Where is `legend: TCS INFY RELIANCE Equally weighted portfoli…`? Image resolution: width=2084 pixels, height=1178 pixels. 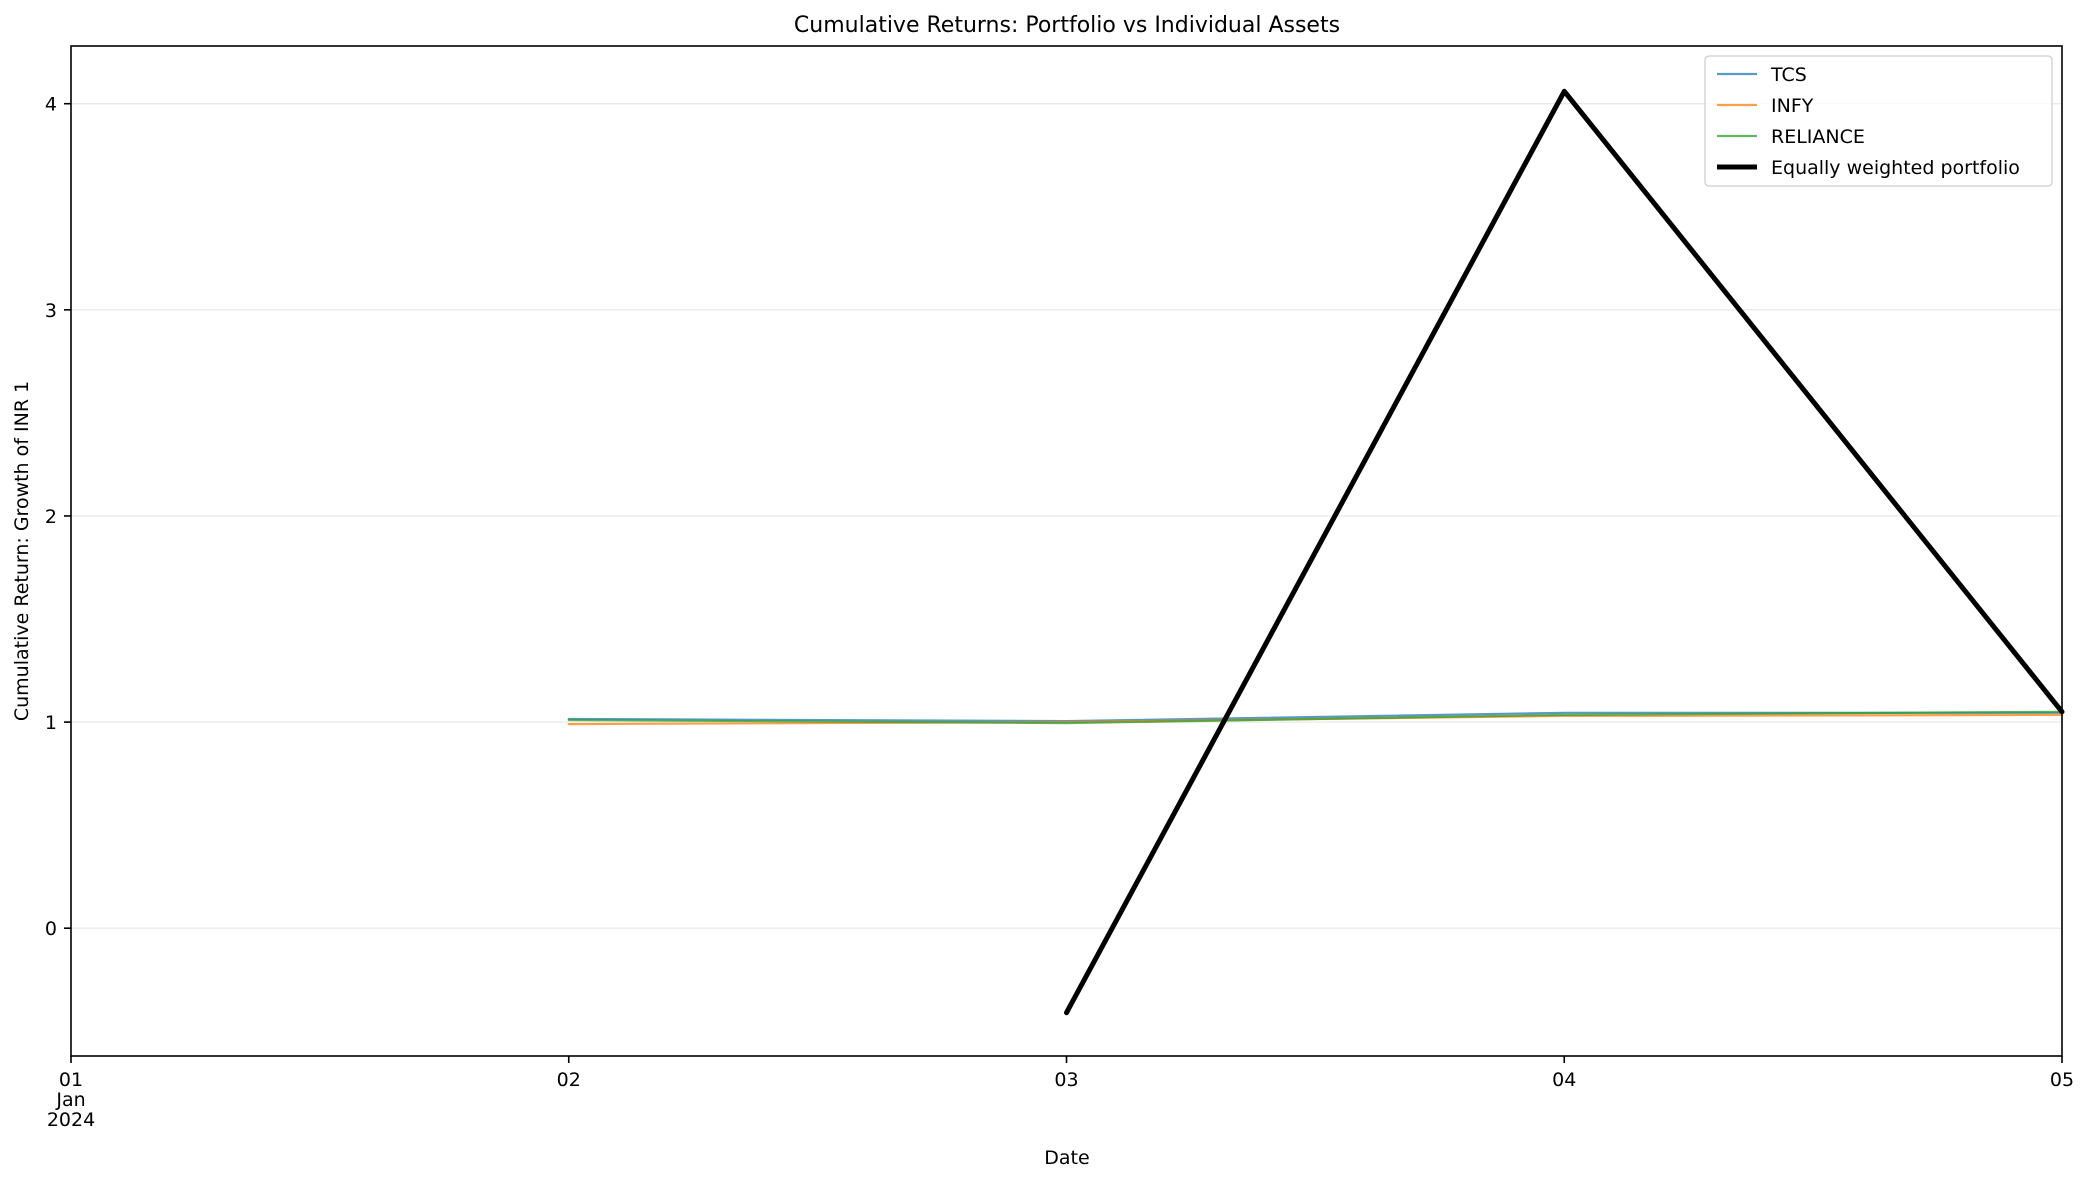
legend: TCS INFY RELIANCE Equally weighted portfoli… is located at coordinates (1878, 121).